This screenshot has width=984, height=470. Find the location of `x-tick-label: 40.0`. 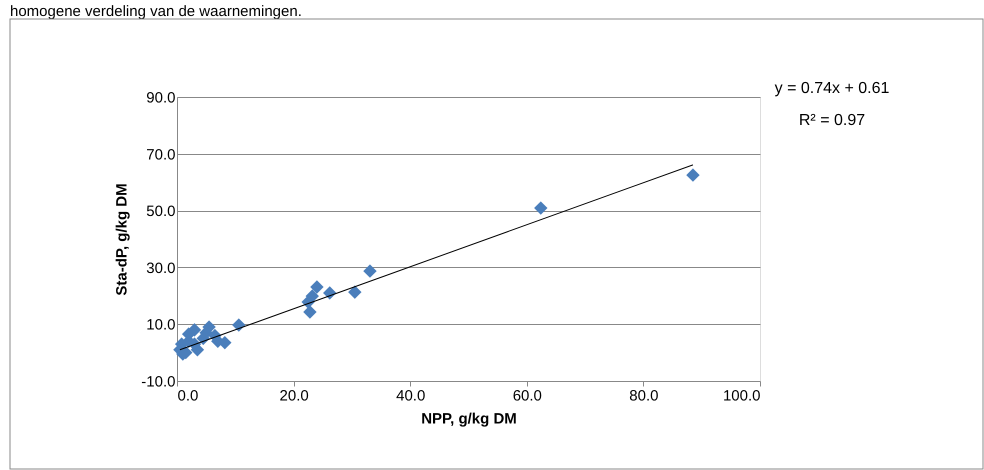

x-tick-label: 40.0 is located at coordinates (411, 396).